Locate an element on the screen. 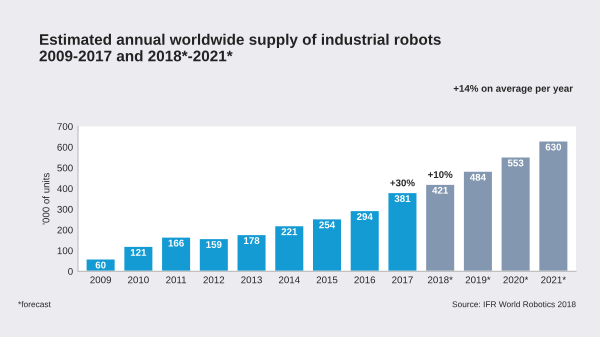 This screenshot has height=337, width=600. x-tick-label: 2021* is located at coordinates (553, 280).